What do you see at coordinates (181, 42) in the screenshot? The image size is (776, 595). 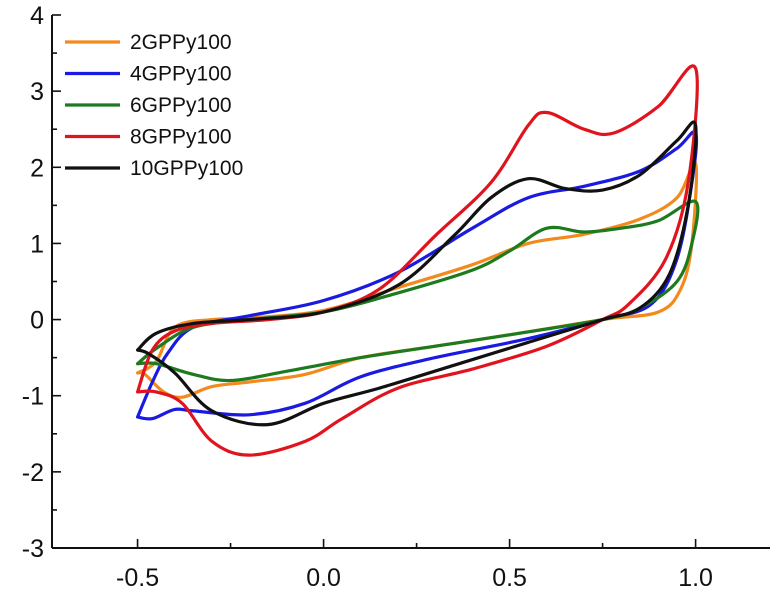 I see `legend-label-2gppy100: 2GPPy100` at bounding box center [181, 42].